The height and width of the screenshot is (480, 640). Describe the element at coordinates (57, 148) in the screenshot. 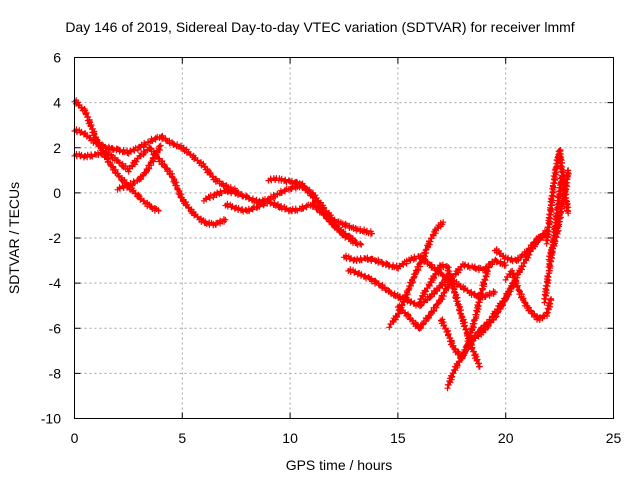

I see `y-tick-label: 2` at that location.